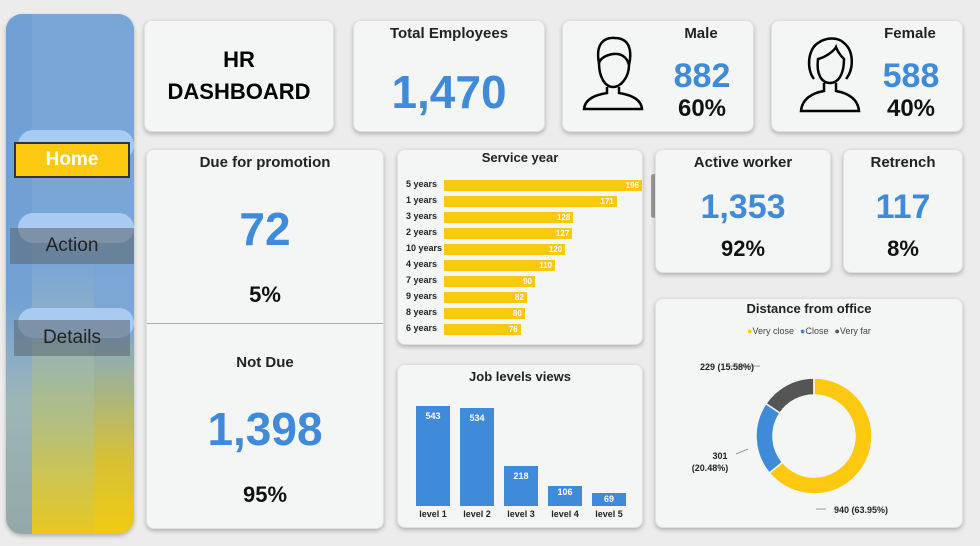 This screenshot has height=546, width=980. What do you see at coordinates (658, 76) in the screenshot?
I see `male-card: Male 882 60%` at bounding box center [658, 76].